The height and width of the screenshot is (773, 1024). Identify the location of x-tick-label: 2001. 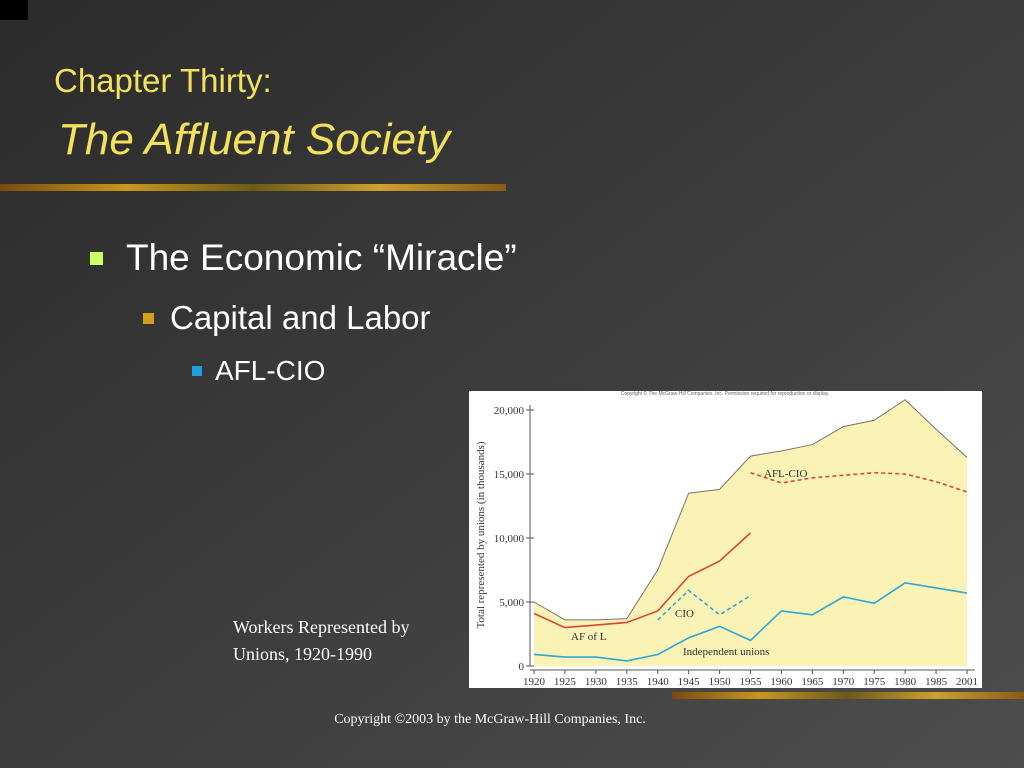
(967, 682).